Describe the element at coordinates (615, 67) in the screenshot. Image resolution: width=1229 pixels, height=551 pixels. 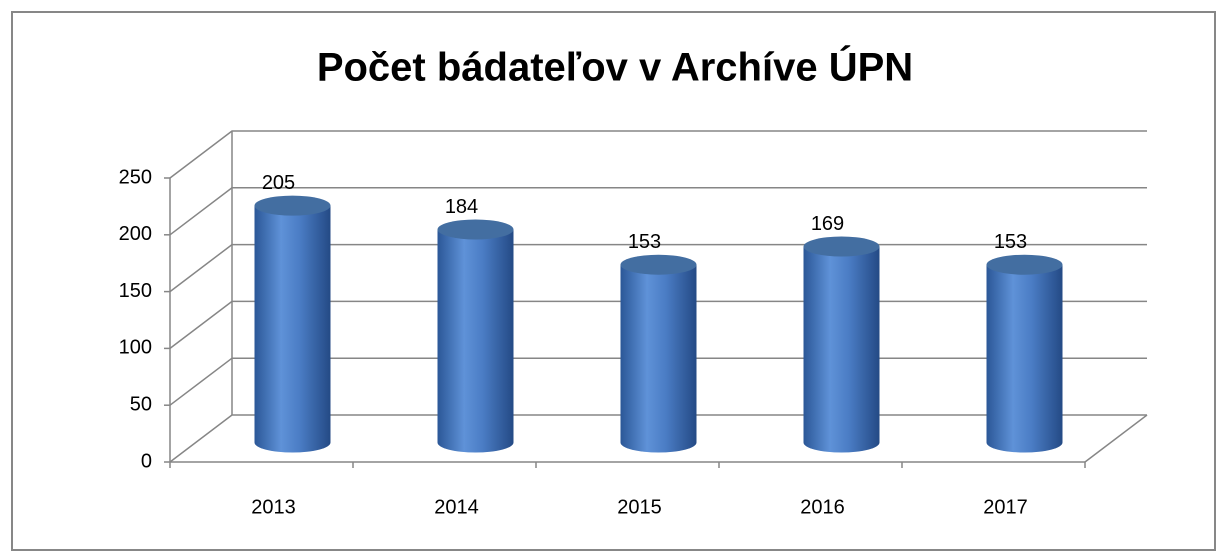
I see `chart-title: Počet bádateľov v Archíve ÚPN` at that location.